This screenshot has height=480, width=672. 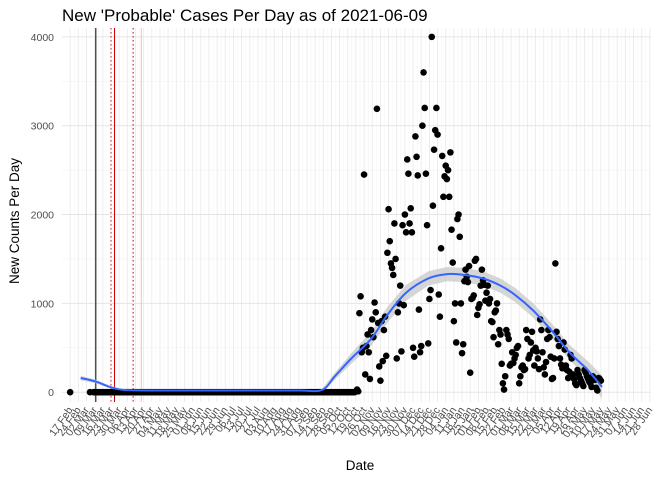 I want to click on y-tick-label: 0, so click(x=51, y=393).